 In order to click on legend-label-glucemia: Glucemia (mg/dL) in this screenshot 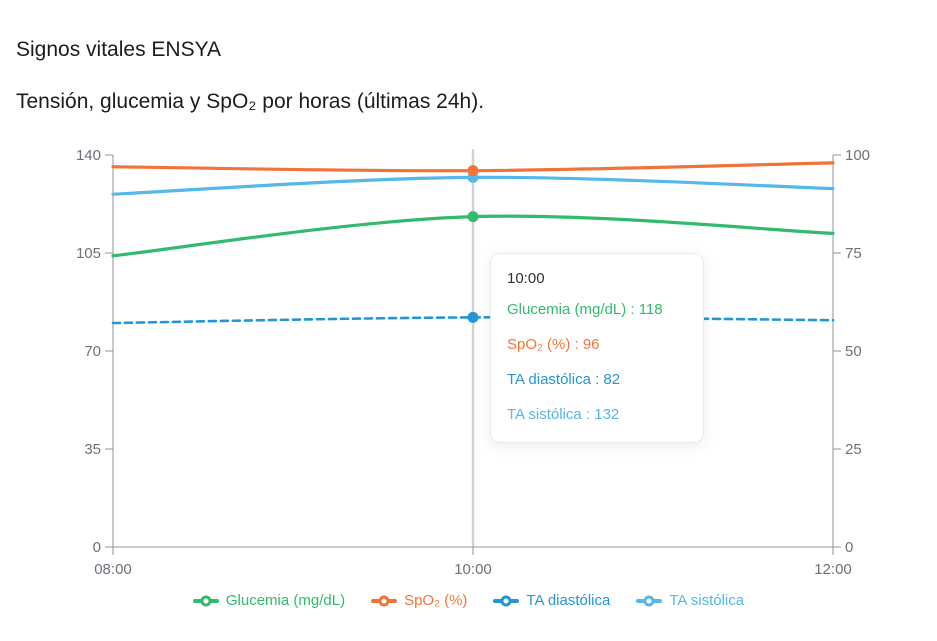, I will do `click(285, 600)`.